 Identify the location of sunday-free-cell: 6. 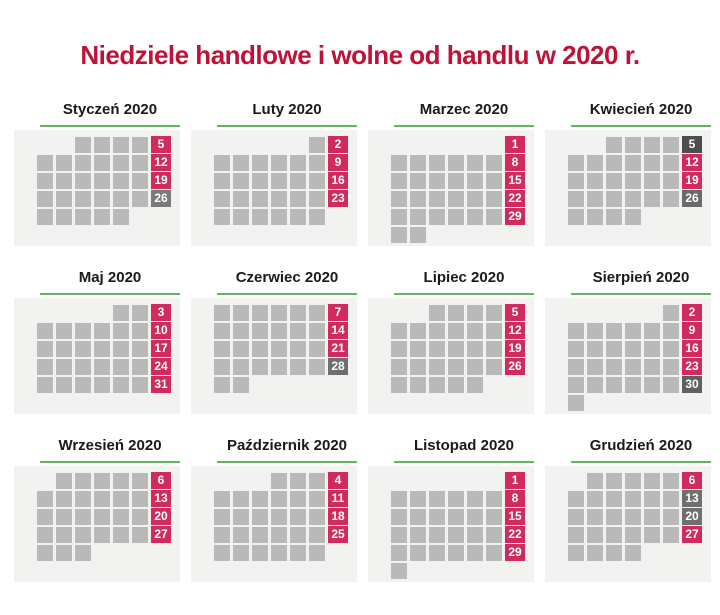
(161, 480).